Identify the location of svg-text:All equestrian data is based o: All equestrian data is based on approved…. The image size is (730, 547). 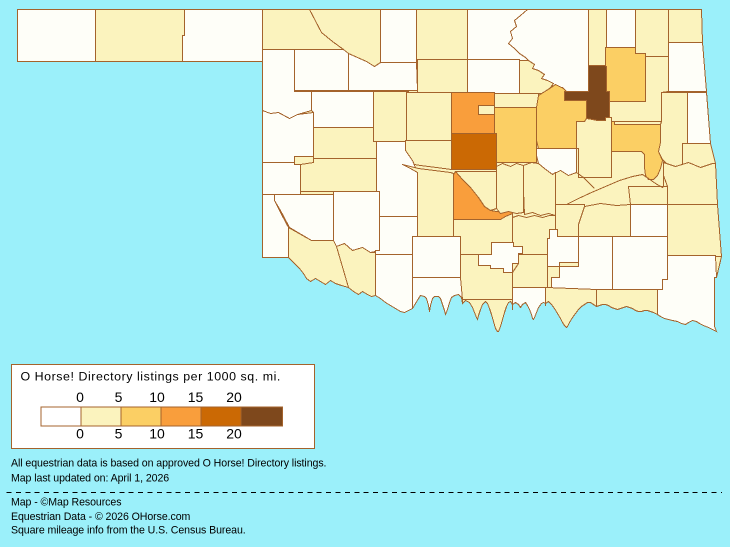
(168, 464).